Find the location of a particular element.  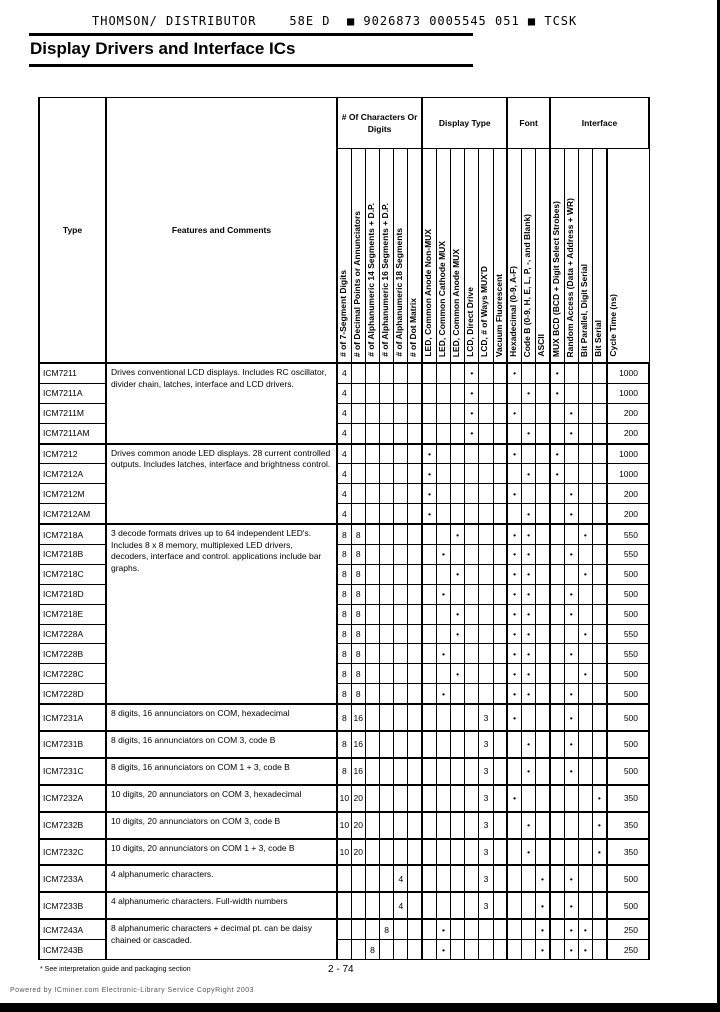

part-number: ICM7228D is located at coordinates (72, 694).